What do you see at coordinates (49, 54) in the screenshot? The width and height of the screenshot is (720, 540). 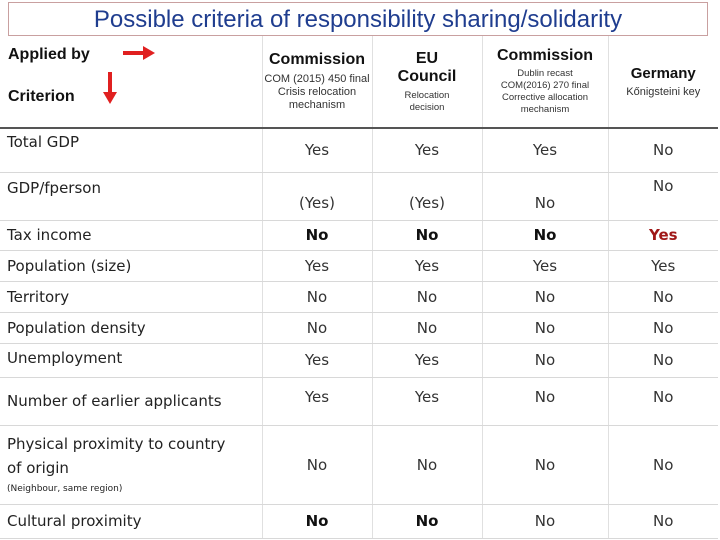 I see `applied-by-label: Applied by` at bounding box center [49, 54].